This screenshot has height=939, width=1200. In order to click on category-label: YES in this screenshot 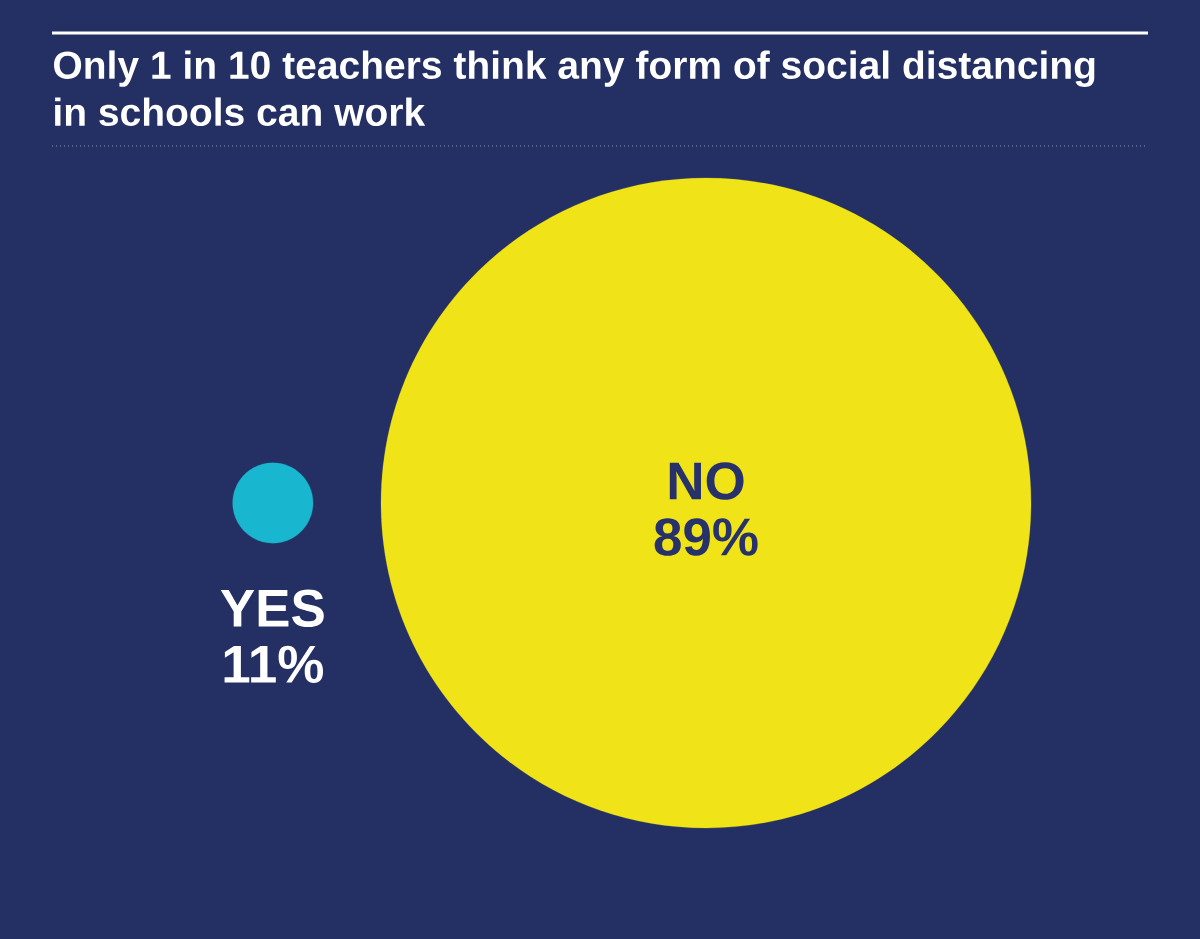, I will do `click(272, 608)`.